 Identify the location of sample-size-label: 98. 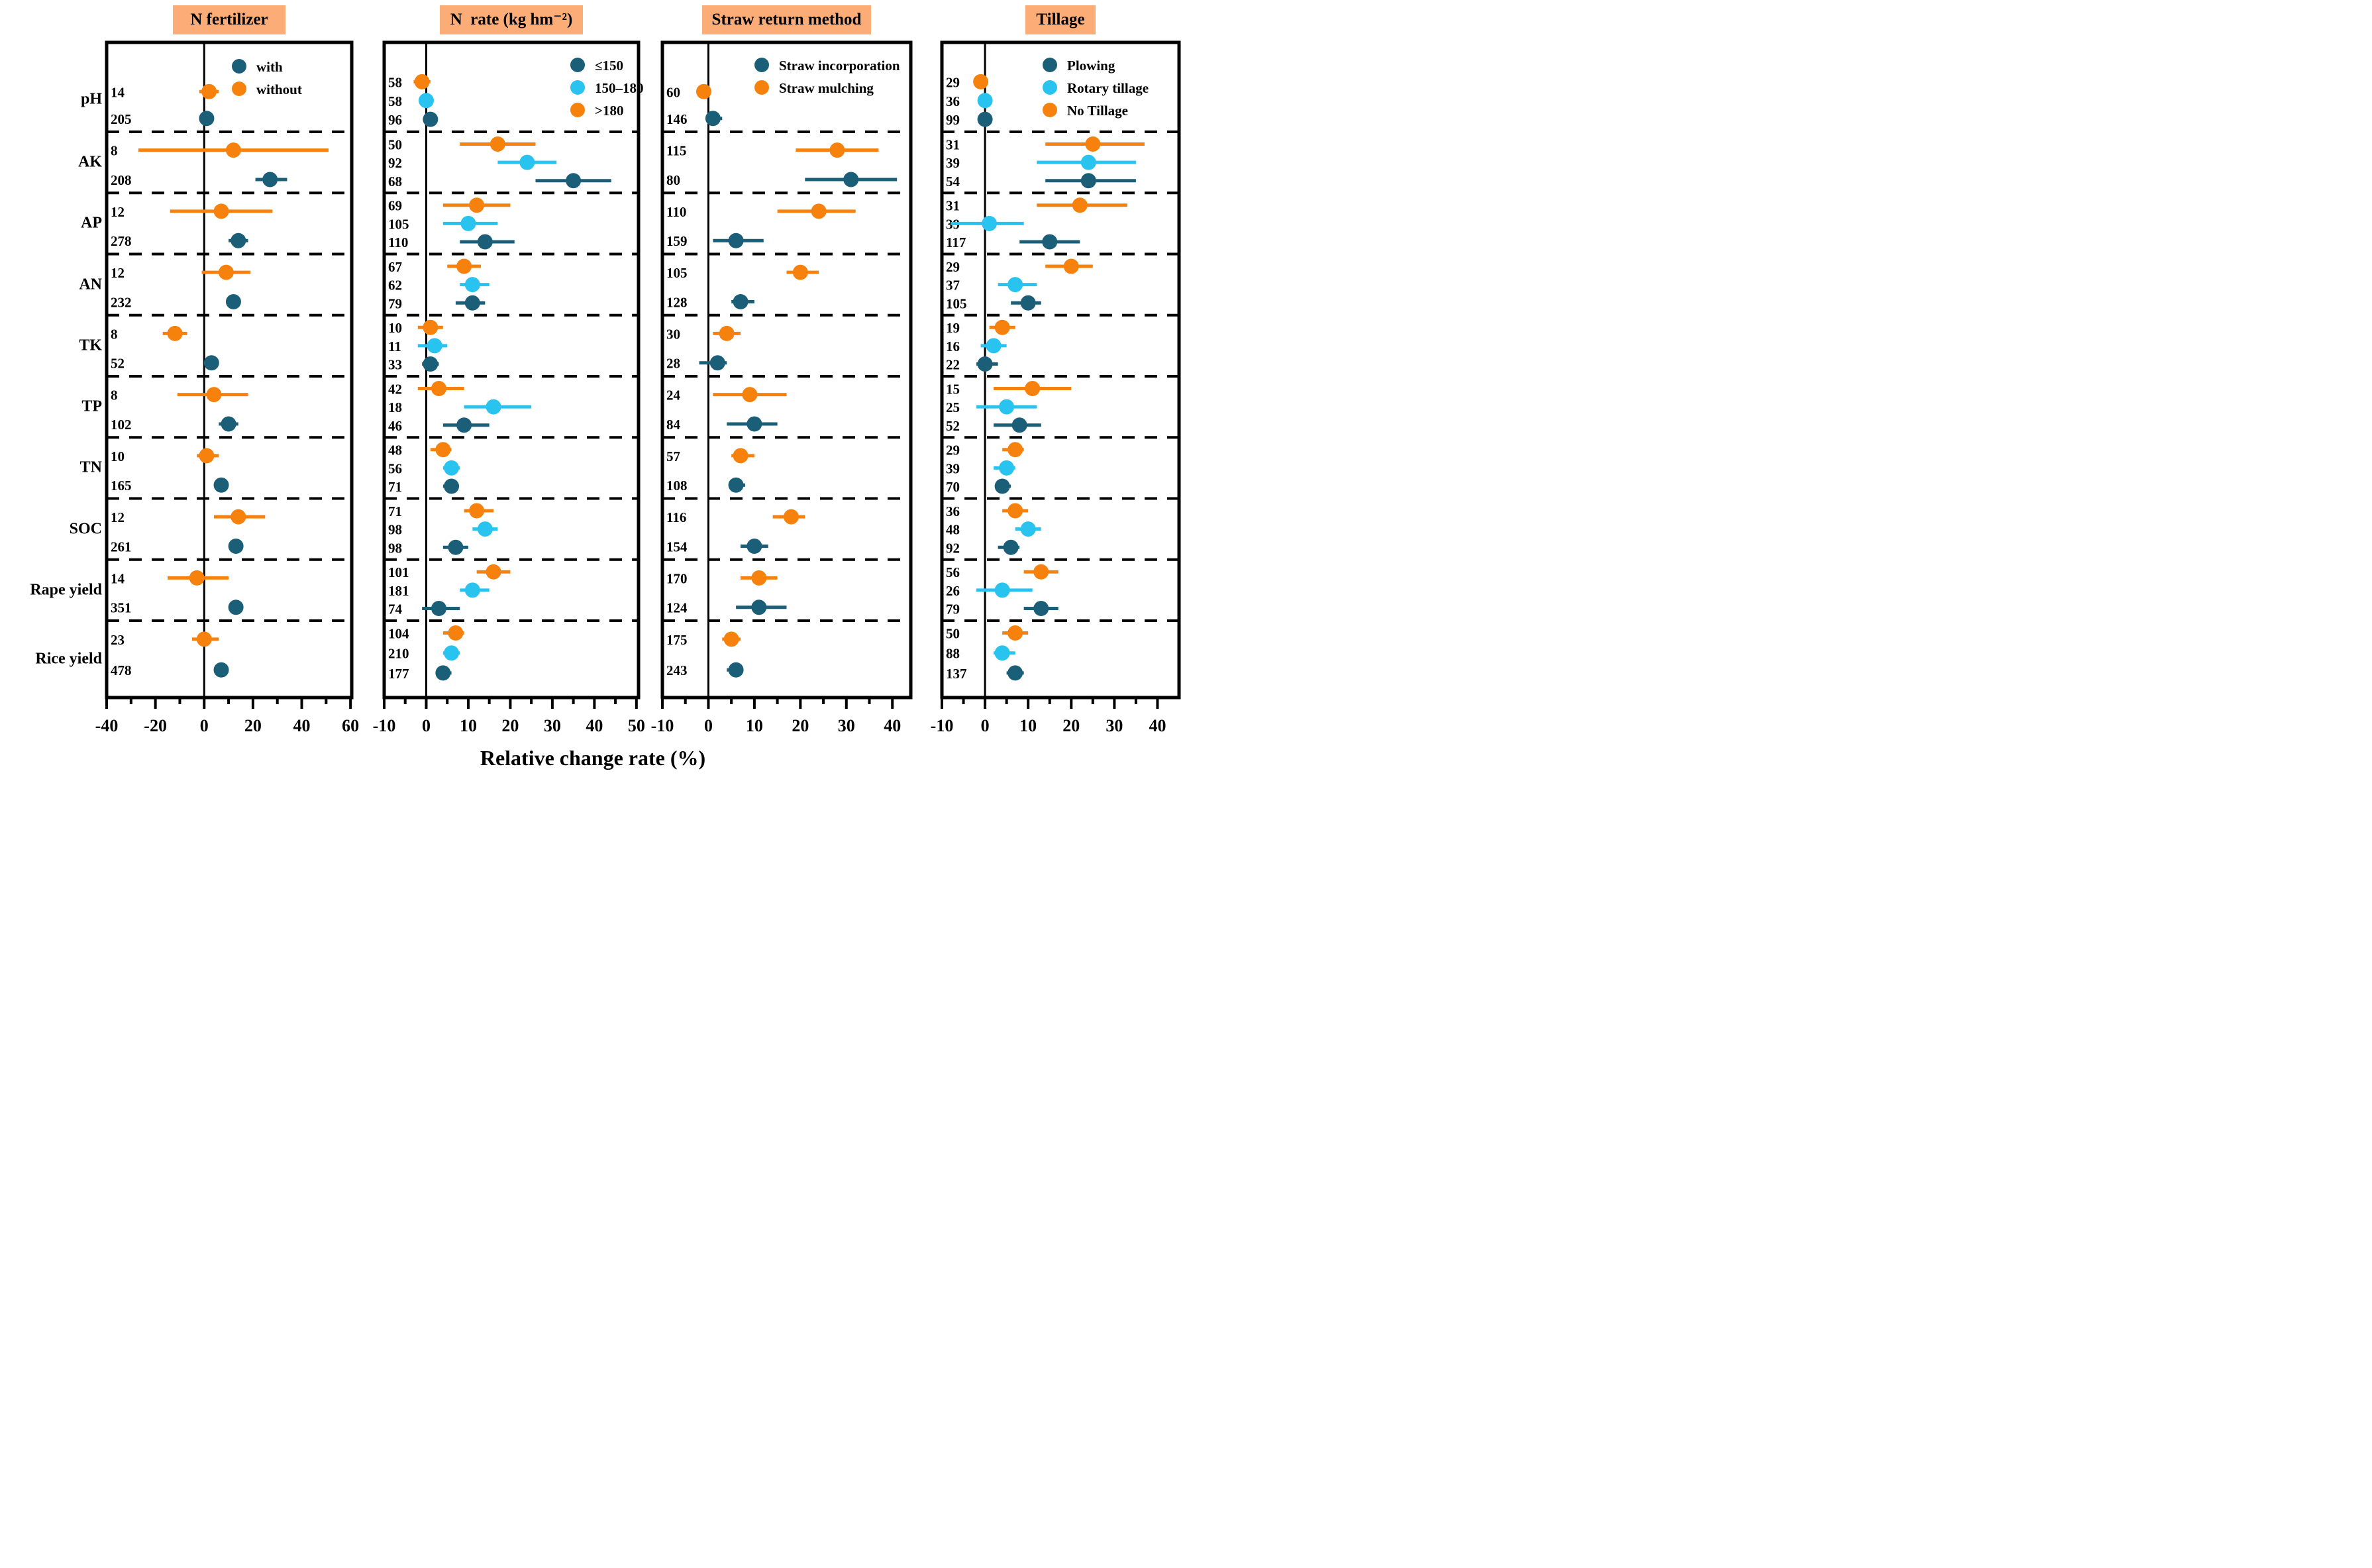
(395, 530).